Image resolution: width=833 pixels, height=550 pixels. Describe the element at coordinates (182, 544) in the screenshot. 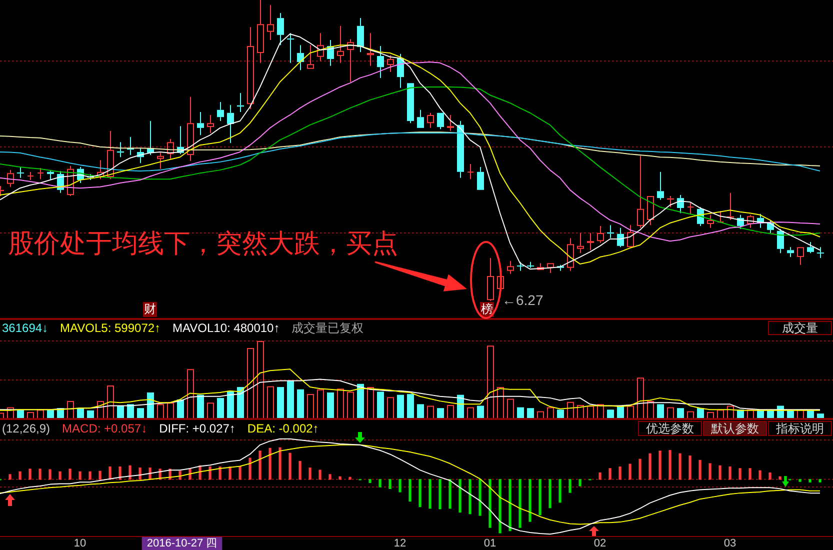

I see `text: 2016-10-27 四` at that location.